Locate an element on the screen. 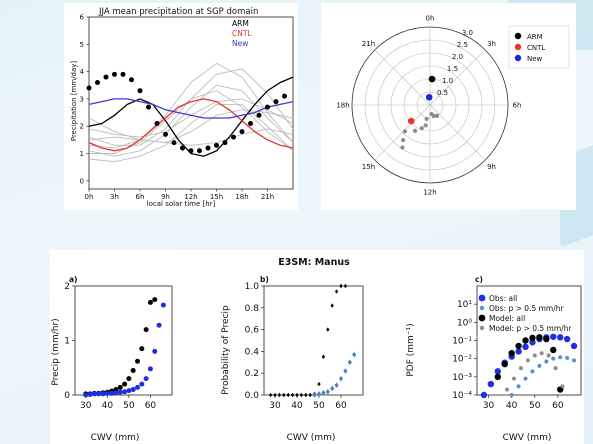 Image resolution: width=593 pixels, height=444 pixels. y-tick-label: 0.6 is located at coordinates (252, 331).